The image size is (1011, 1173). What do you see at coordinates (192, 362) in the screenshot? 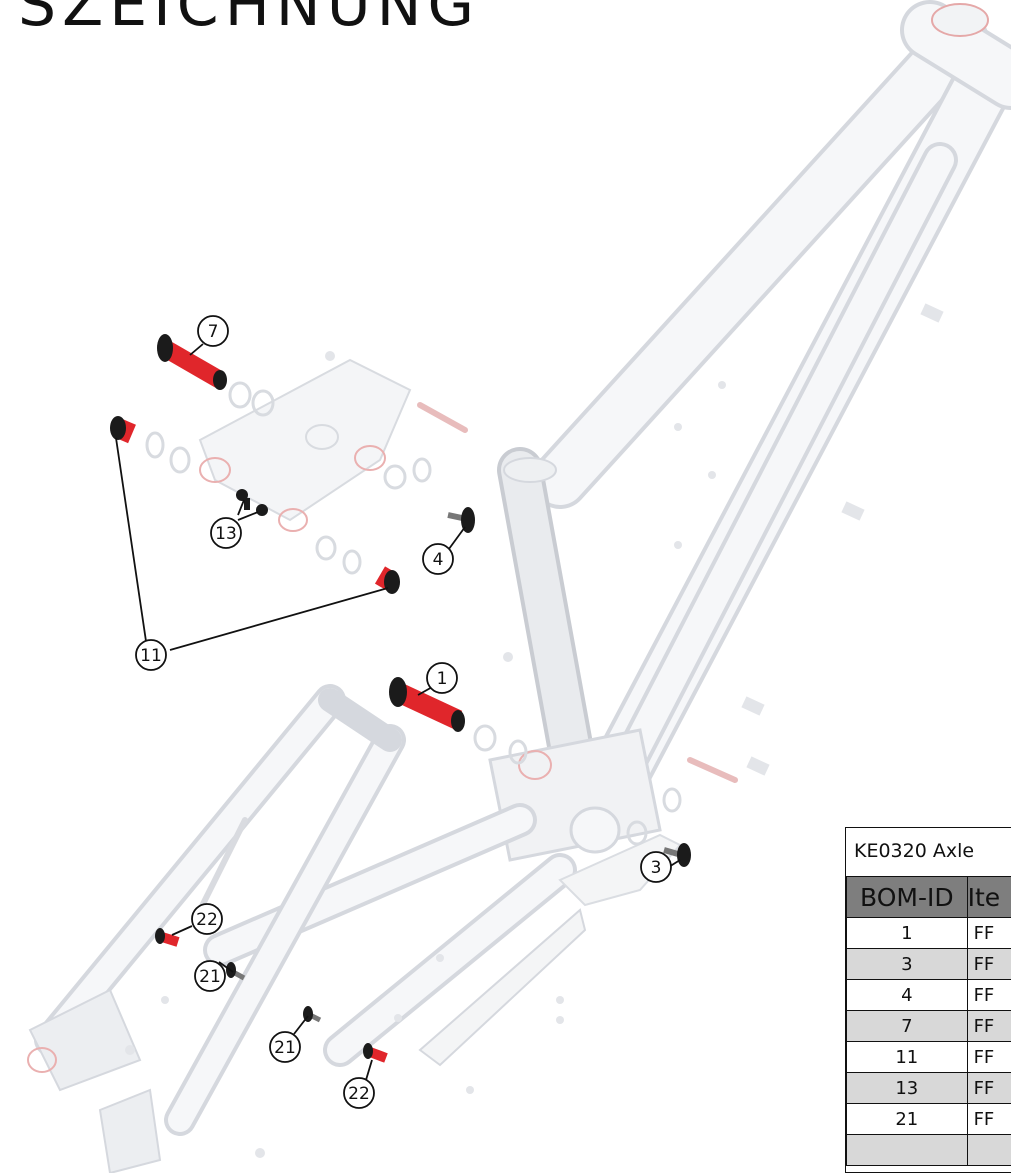
I see `part-7-axle` at bounding box center [192, 362].